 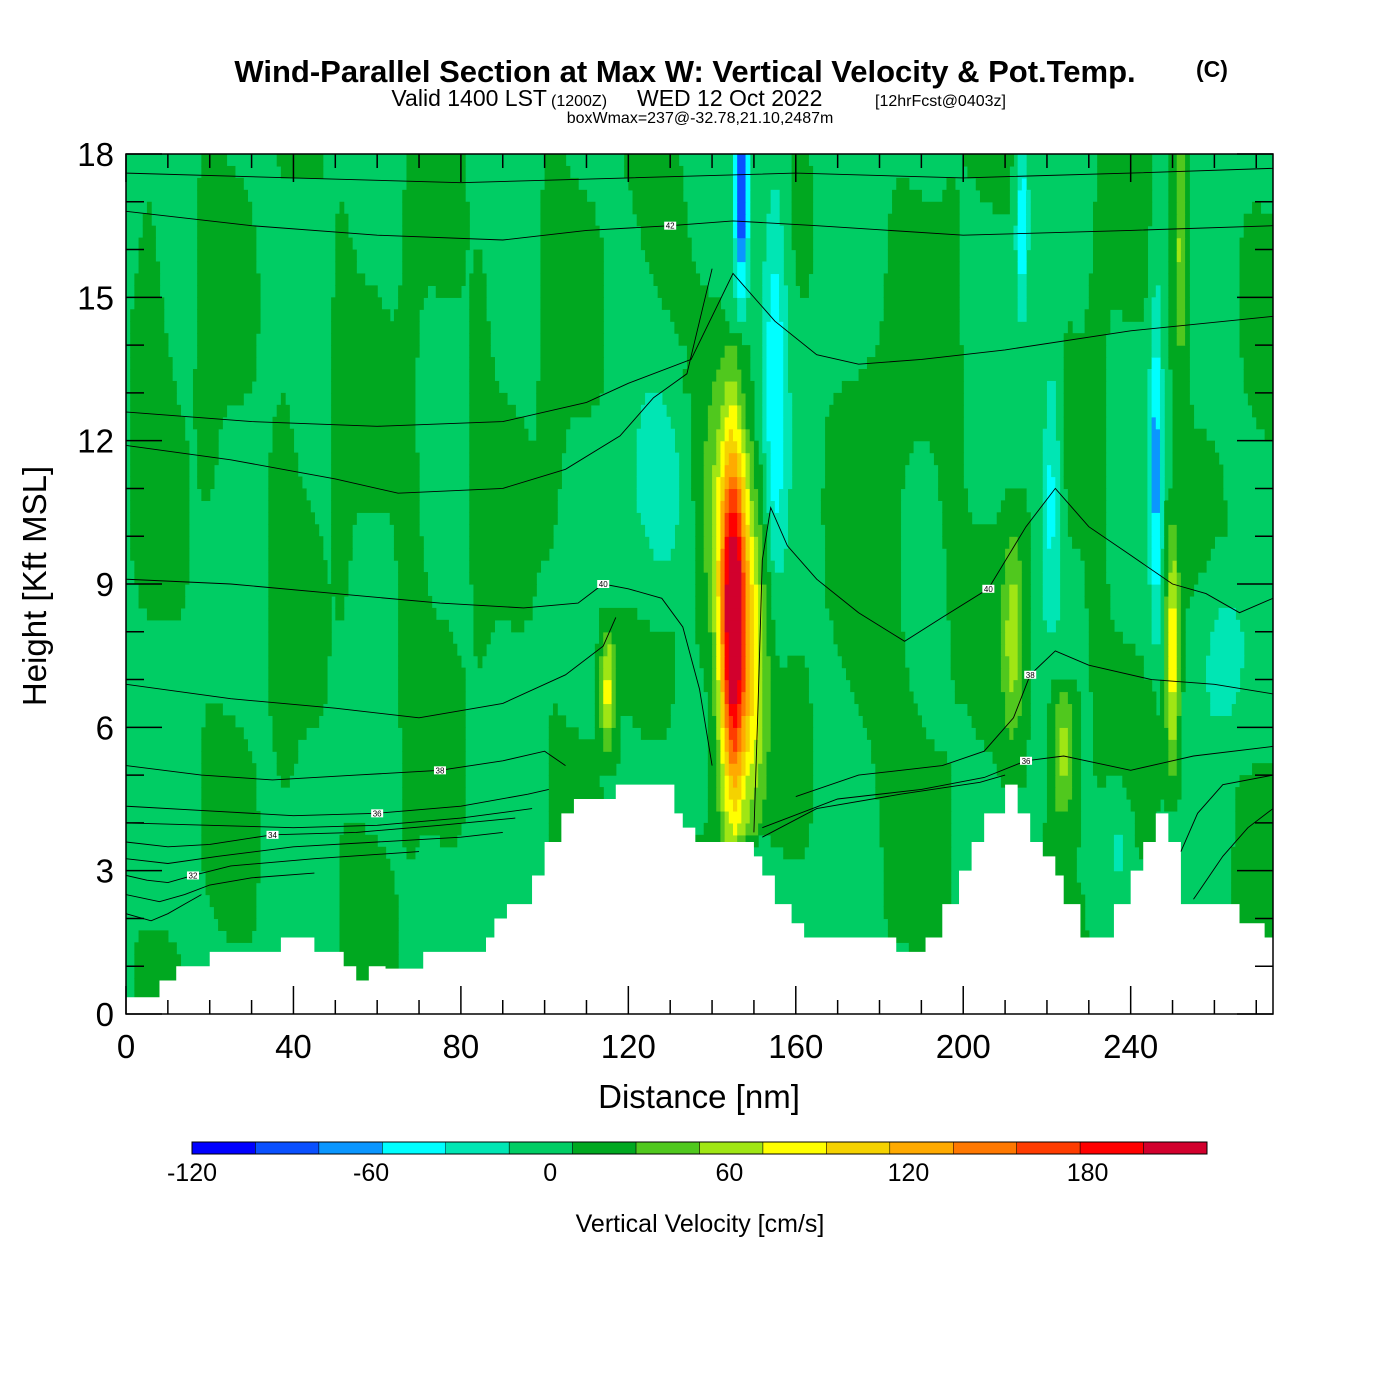 I want to click on contour-label-bg, so click(x=603, y=584).